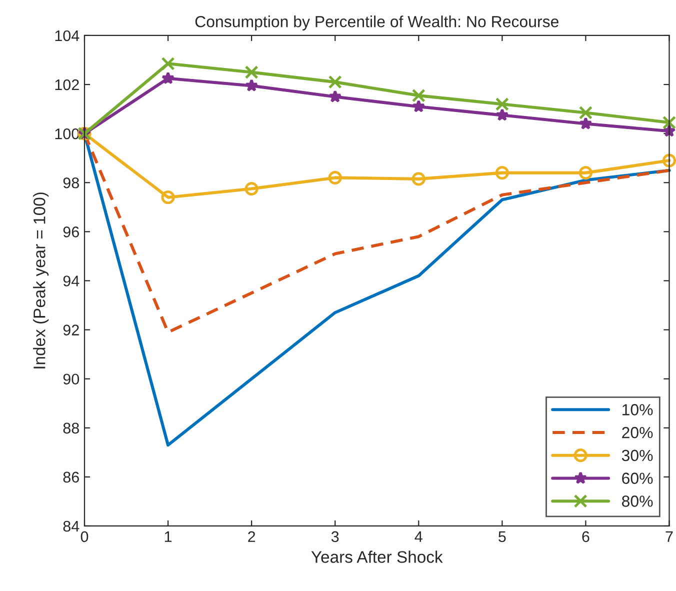  Describe the element at coordinates (586, 536) in the screenshot. I see `x-tick-label: 6` at that location.